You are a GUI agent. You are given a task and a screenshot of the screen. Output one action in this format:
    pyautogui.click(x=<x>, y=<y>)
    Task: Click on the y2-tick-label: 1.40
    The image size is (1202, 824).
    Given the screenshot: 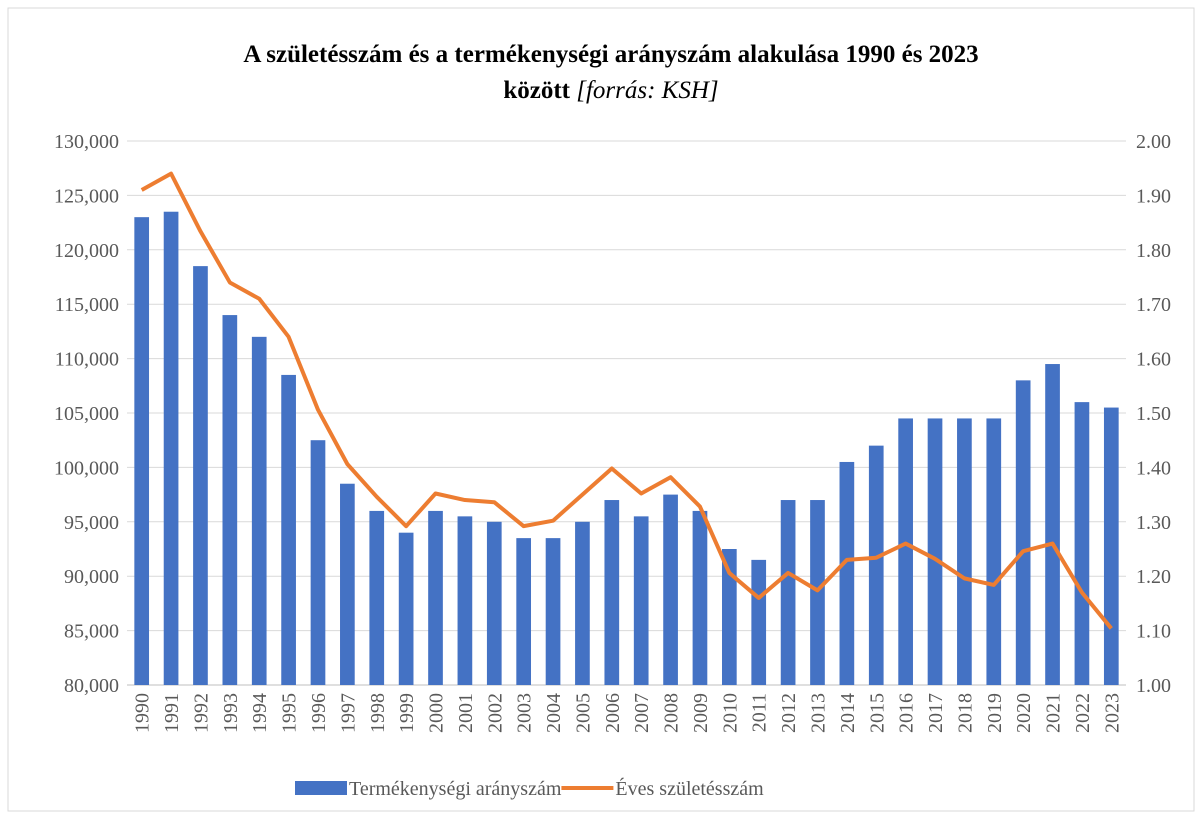 What is the action you would take?
    pyautogui.click(x=1153, y=468)
    